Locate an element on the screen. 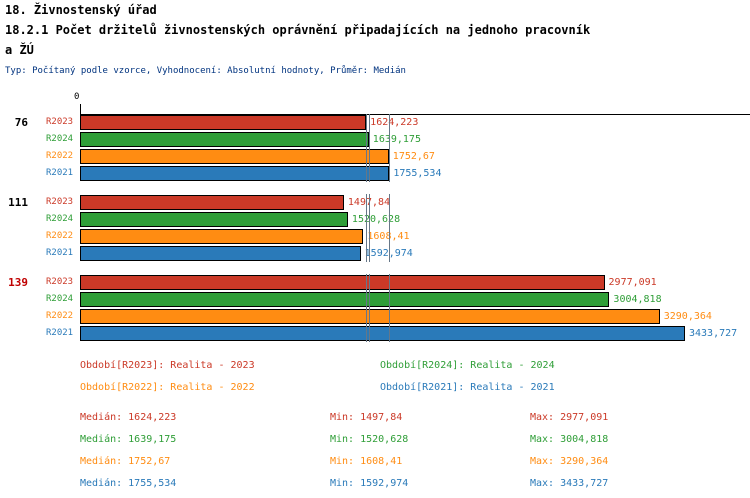 This screenshot has width=750, height=498. bar-value-label: 1520,628 is located at coordinates (376, 219).